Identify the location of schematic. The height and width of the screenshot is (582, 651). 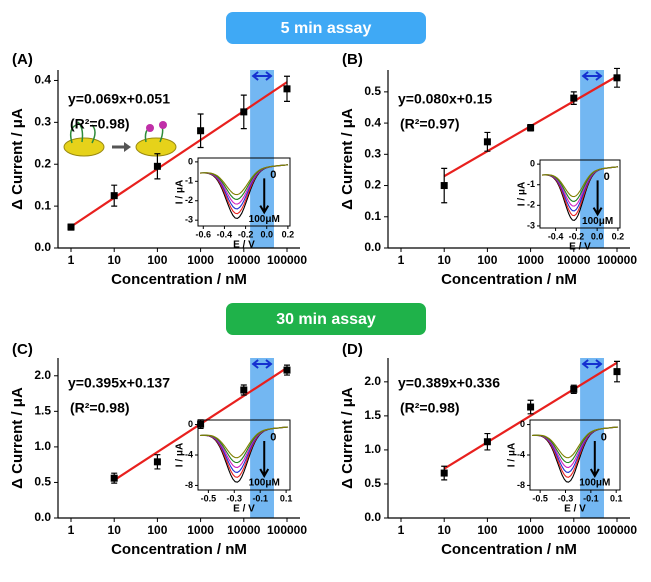
(120, 139).